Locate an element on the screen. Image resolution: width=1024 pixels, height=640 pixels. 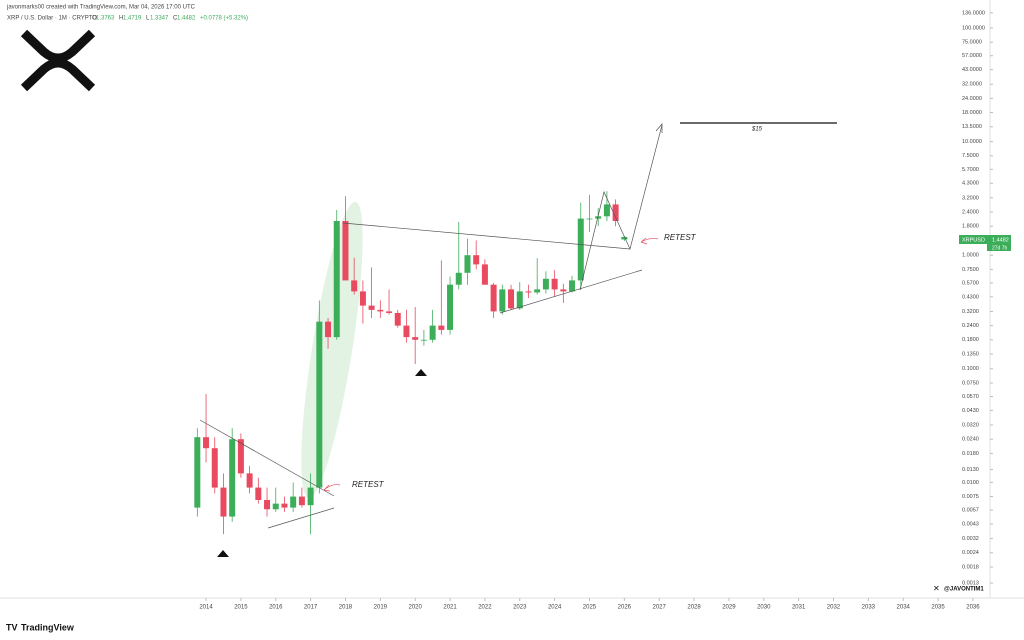
x-tick-label: 2026 is located at coordinates (625, 608).